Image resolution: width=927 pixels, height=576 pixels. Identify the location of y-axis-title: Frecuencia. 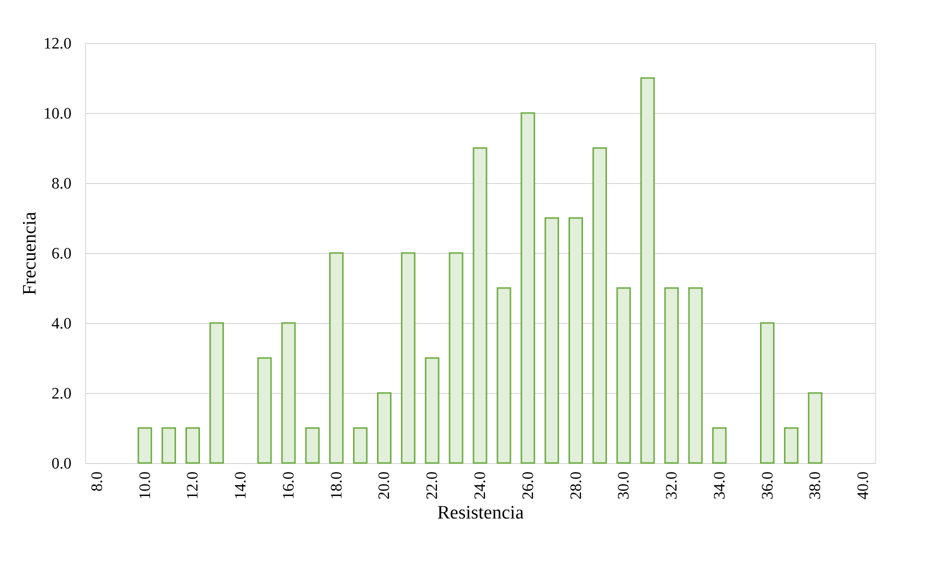
(30, 253).